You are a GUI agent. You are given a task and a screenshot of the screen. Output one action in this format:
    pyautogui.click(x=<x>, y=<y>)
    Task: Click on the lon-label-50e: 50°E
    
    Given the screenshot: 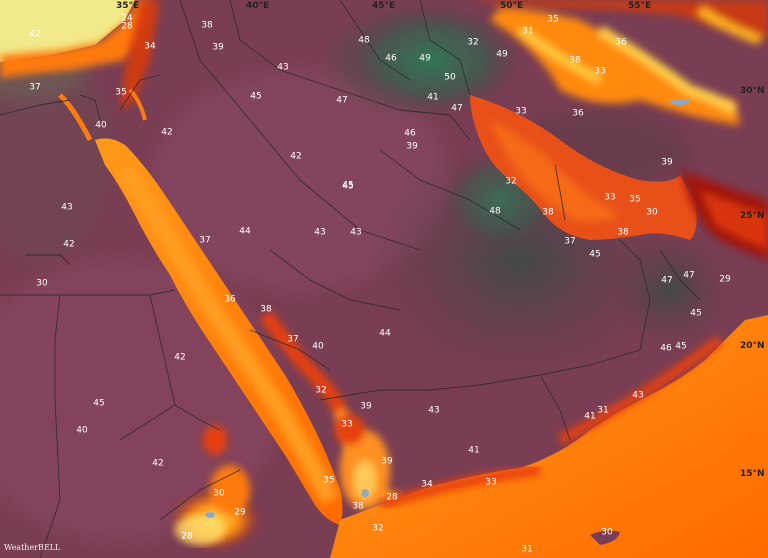 What is the action you would take?
    pyautogui.click(x=511, y=6)
    